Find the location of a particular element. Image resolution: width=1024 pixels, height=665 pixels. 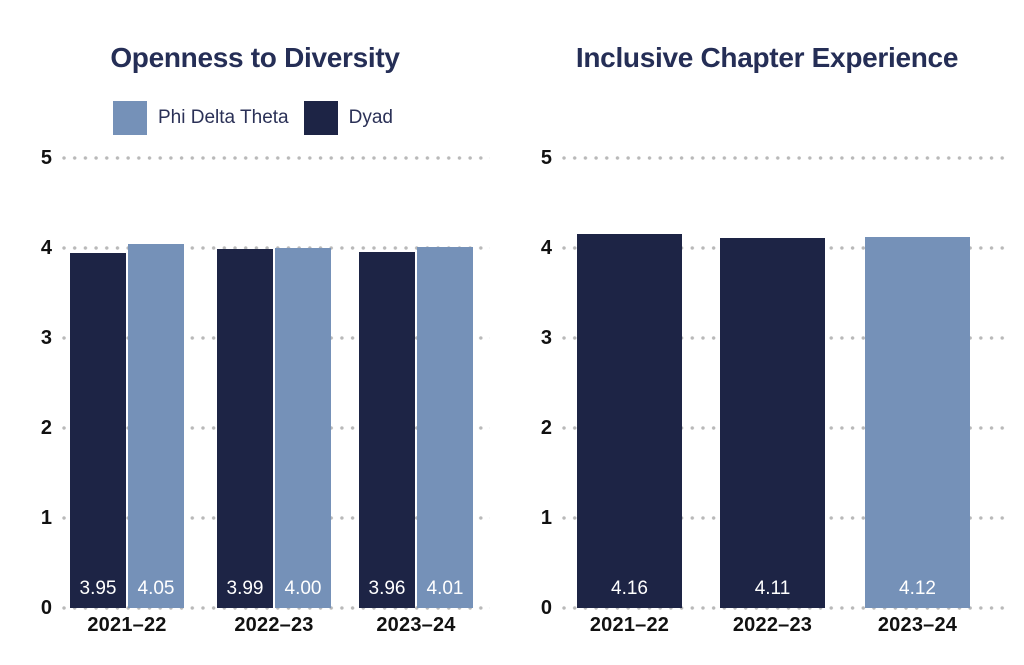

bar-value-label: 4.12 is located at coordinates (917, 588).